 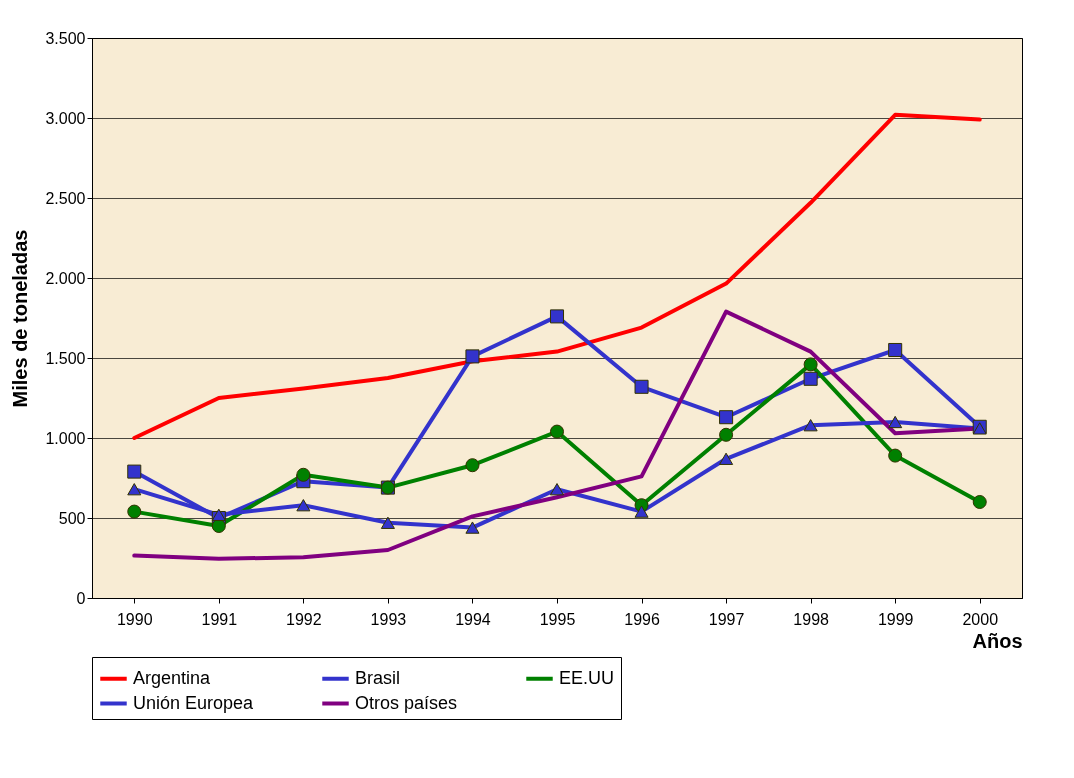 What do you see at coordinates (65, 198) in the screenshot?
I see `y-tick-label: 2.500` at bounding box center [65, 198].